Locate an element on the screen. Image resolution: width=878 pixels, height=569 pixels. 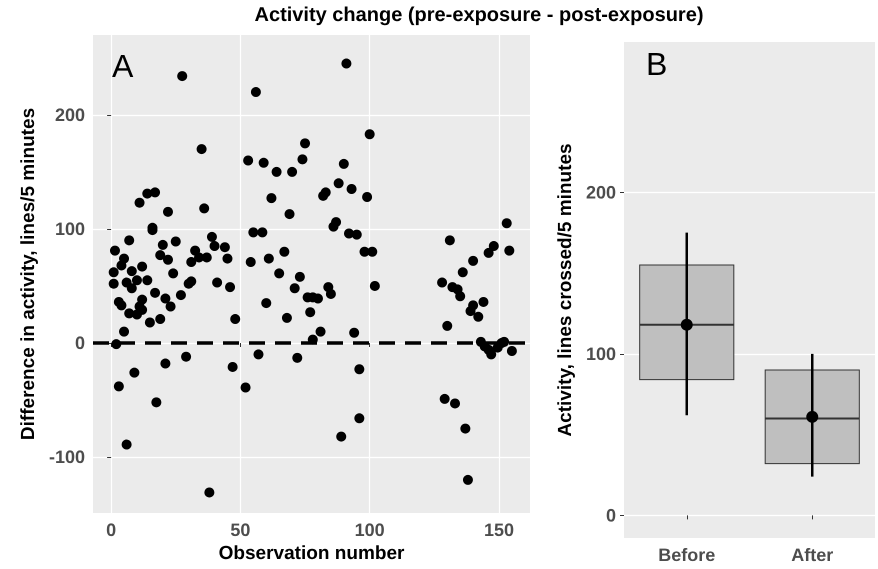
x-tick-label: After is located at coordinates (812, 555).